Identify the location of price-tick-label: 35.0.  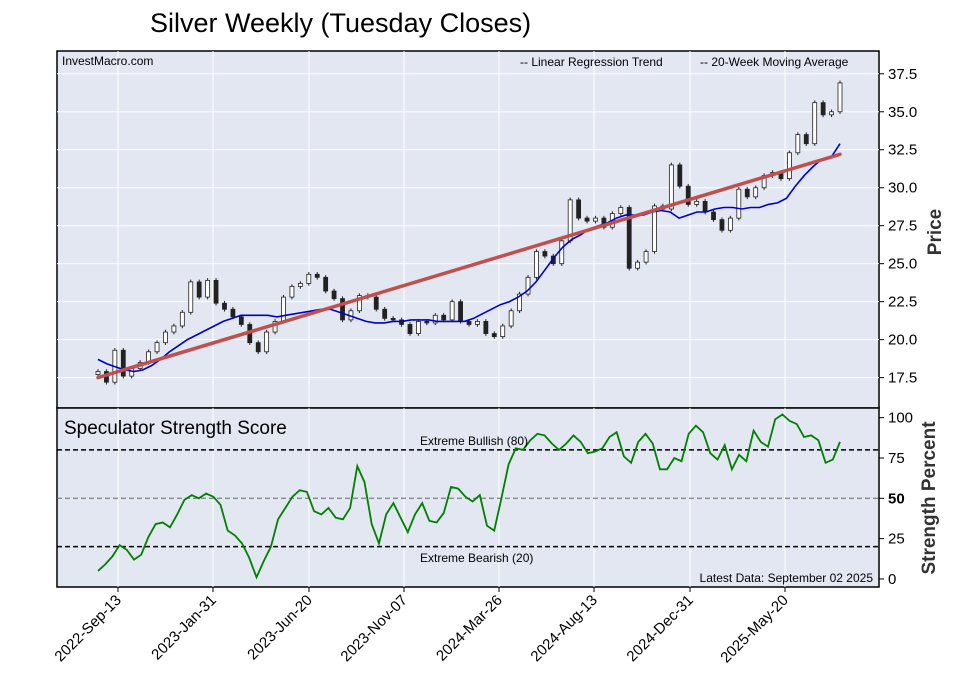
(902, 112).